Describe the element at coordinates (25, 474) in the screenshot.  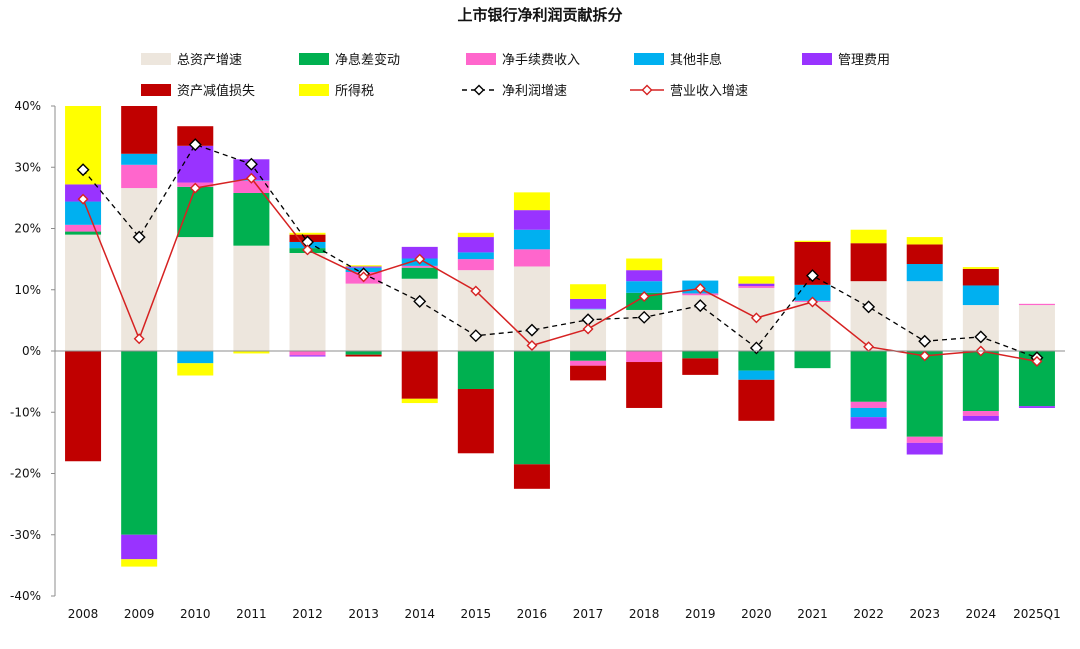
I see `y-tick-label: -20%` at that location.